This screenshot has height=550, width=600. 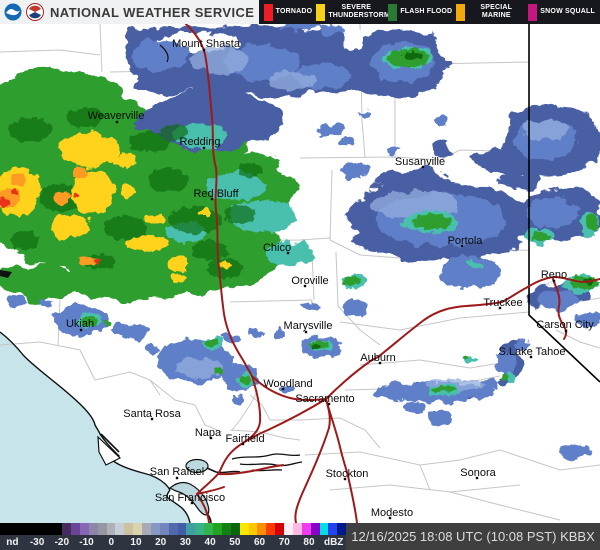 I want to click on shasta-lake-arm, so click(x=164, y=53).